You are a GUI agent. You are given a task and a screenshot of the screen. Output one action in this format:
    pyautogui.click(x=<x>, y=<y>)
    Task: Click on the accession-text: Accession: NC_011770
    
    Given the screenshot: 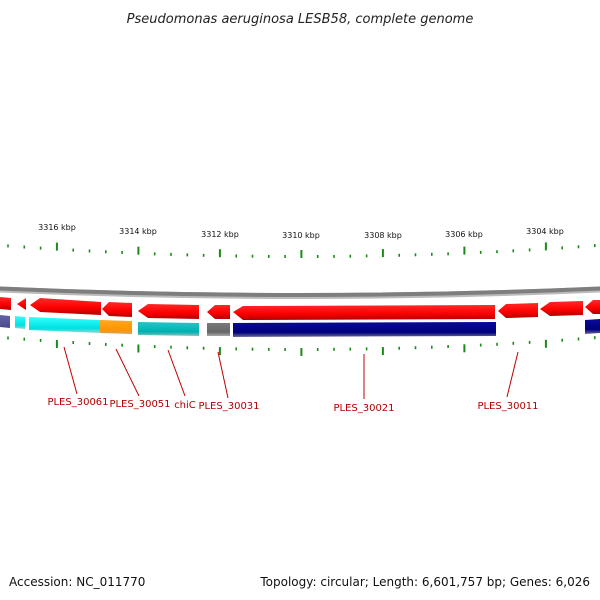 What is the action you would take?
    pyautogui.click(x=77, y=582)
    